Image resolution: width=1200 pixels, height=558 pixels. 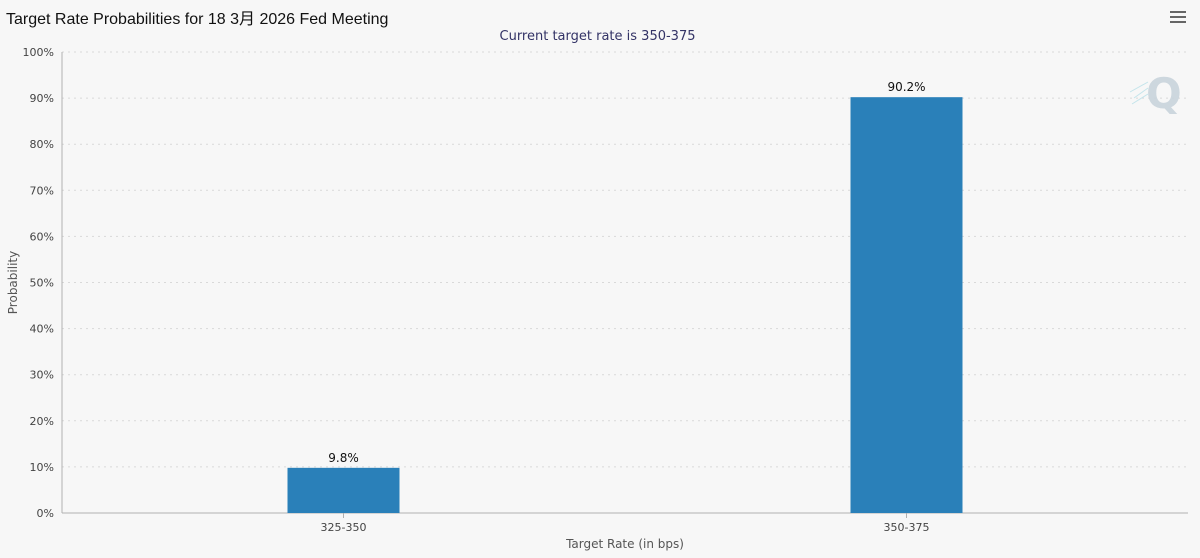 What do you see at coordinates (42, 329) in the screenshot?
I see `y-tick-label: 40%` at bounding box center [42, 329].